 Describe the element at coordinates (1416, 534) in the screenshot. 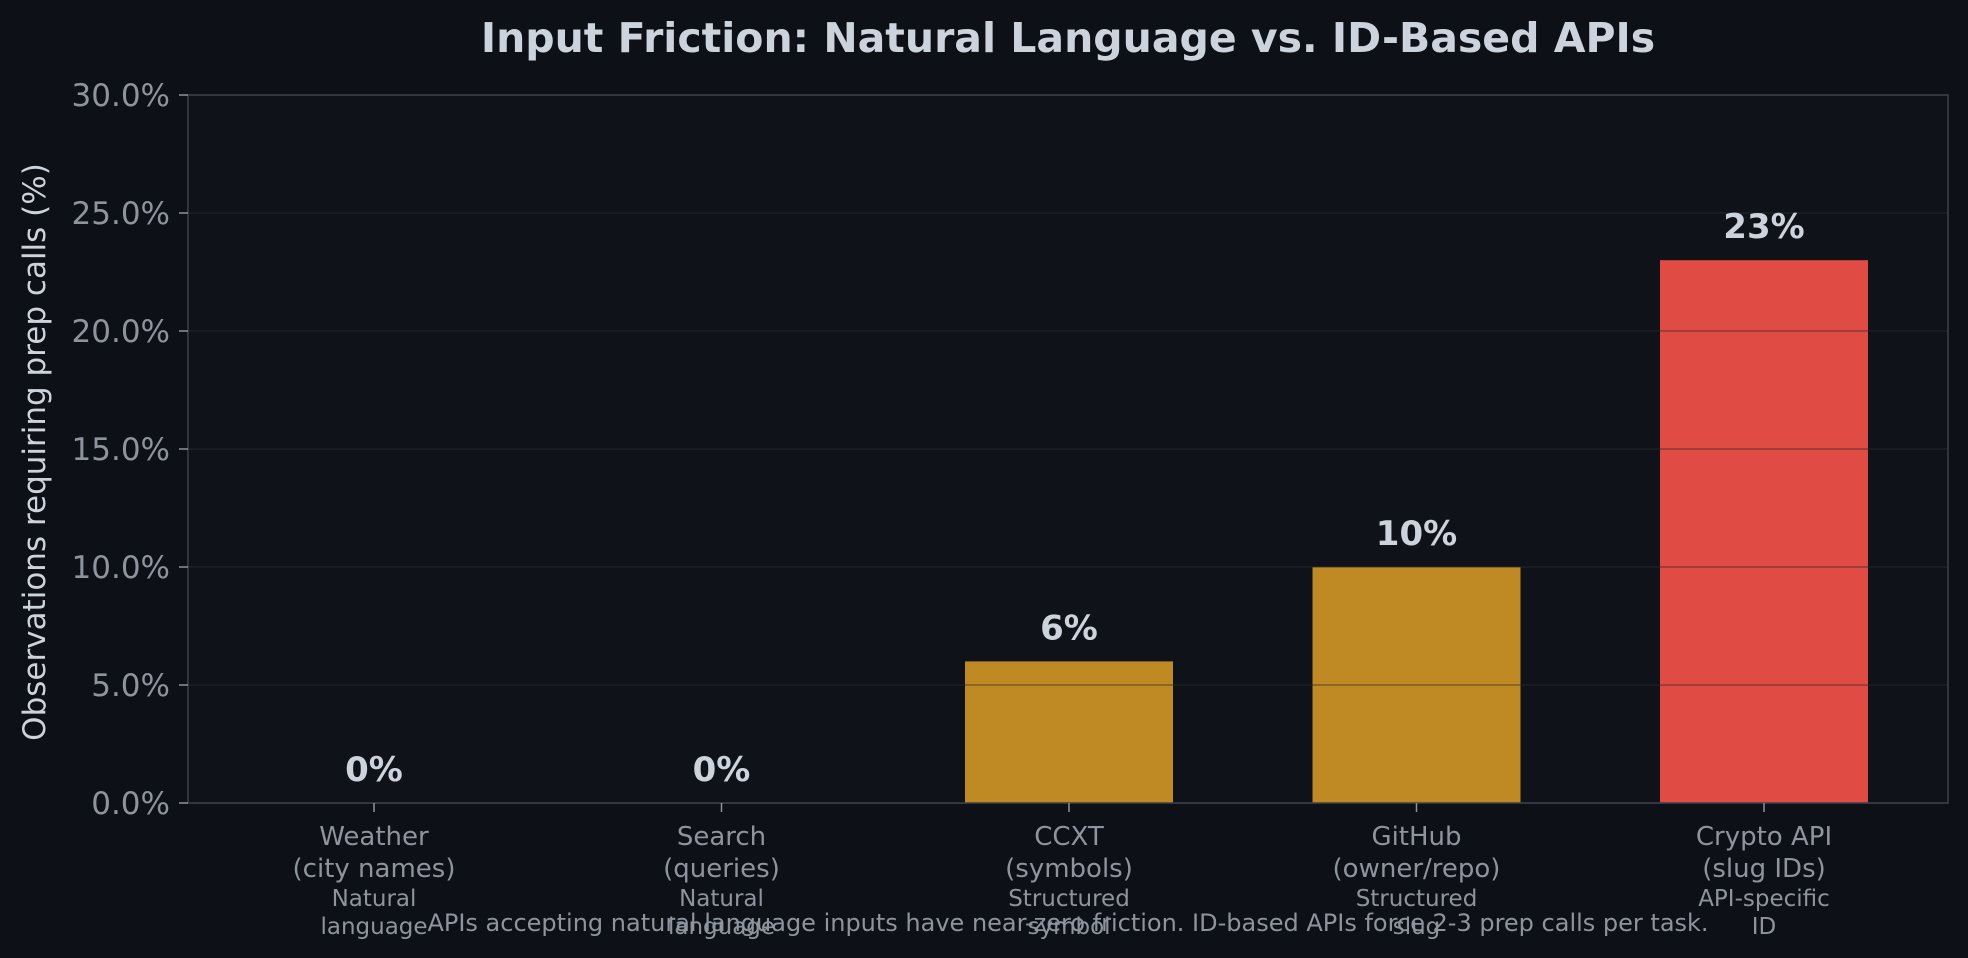

I see `bar-value-label: 10%` at that location.